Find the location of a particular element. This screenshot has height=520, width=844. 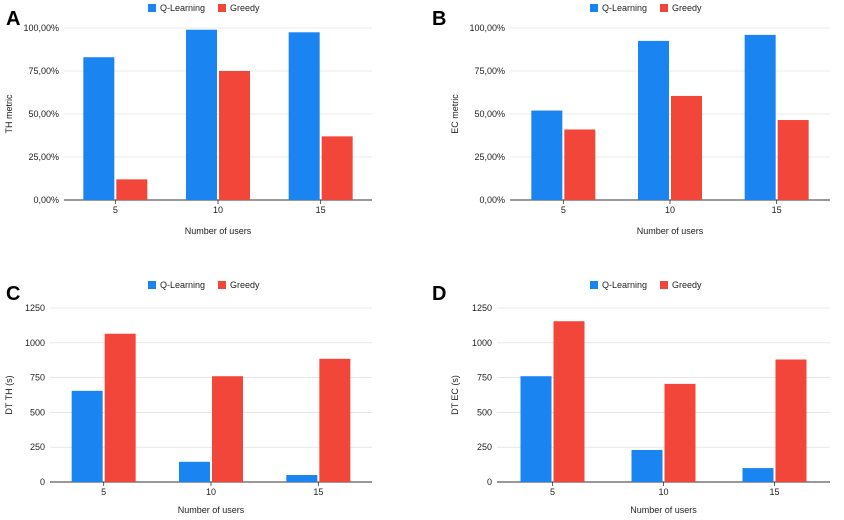

panel-letter: B is located at coordinates (439, 19).